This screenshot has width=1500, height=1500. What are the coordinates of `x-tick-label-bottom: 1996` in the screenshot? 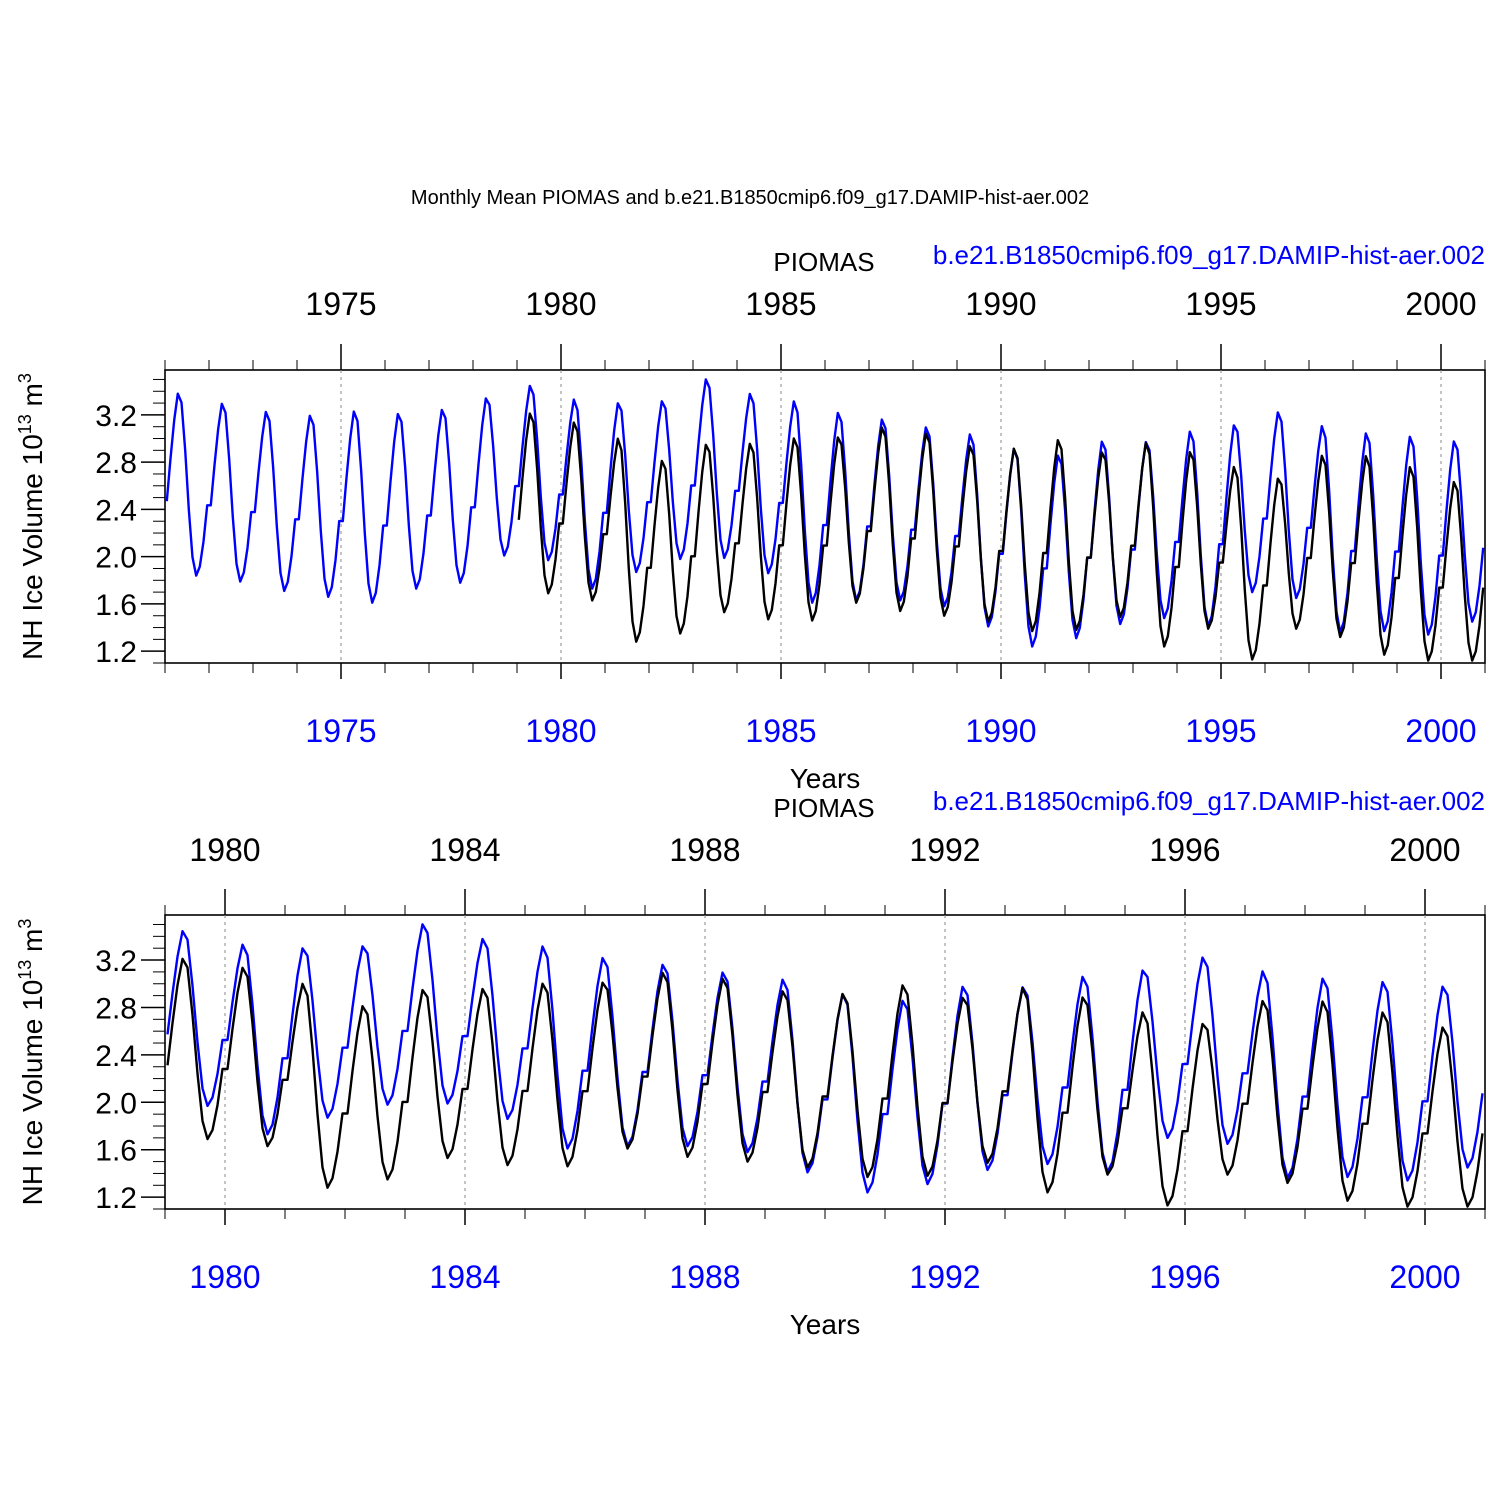 It's located at (1184, 1277).